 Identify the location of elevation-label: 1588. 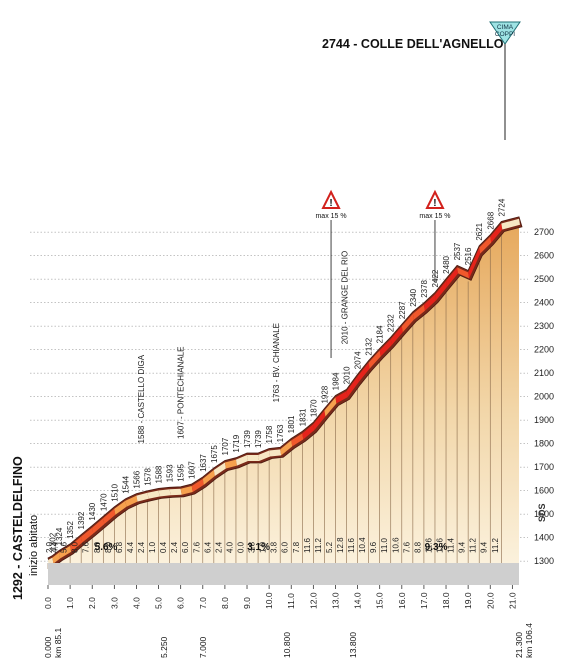
(159, 474).